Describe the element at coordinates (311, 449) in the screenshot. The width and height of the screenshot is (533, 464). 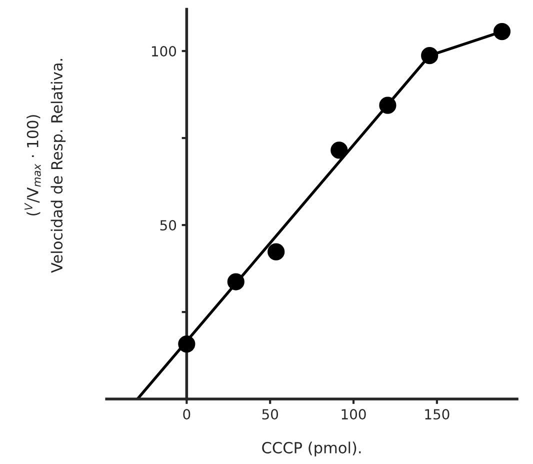
I see `x-axis-title: CCCP (pmol).` at that location.